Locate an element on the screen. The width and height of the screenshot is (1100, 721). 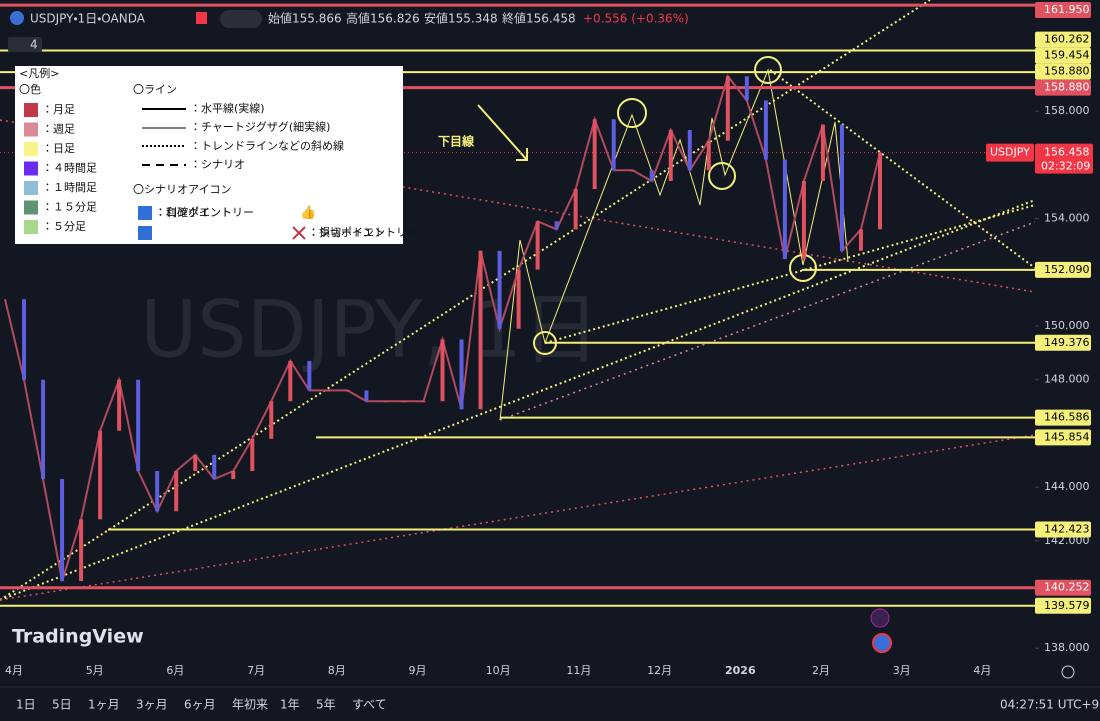
status is located at coordinates (241, 19).